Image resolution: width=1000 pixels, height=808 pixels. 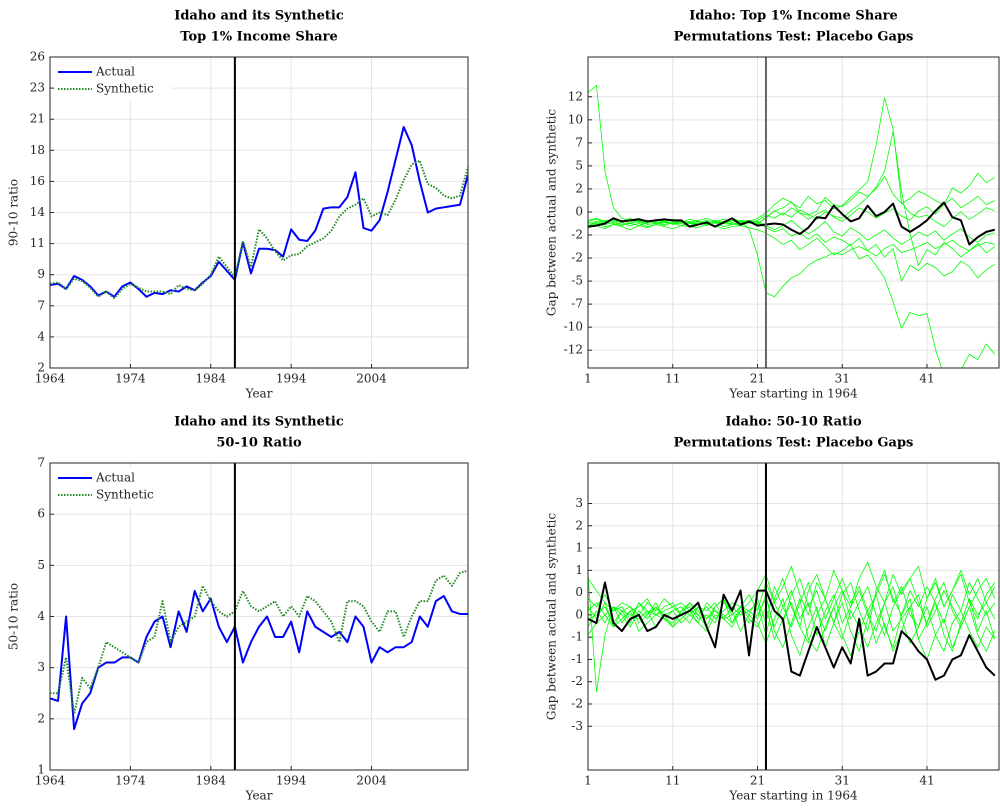 What do you see at coordinates (577, 726) in the screenshot?
I see `y-tick-label: -3` at bounding box center [577, 726].